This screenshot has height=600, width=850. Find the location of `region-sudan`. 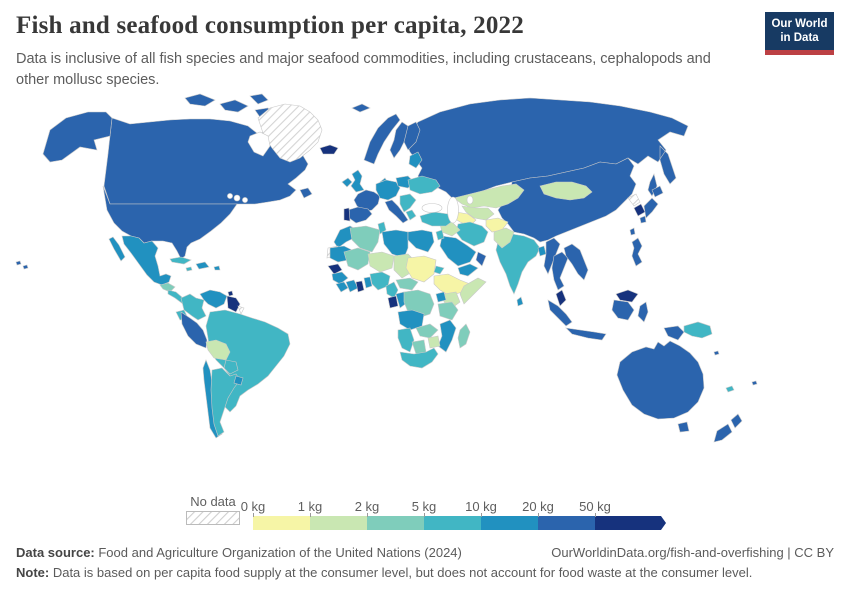

region-sudan is located at coordinates (421, 269).